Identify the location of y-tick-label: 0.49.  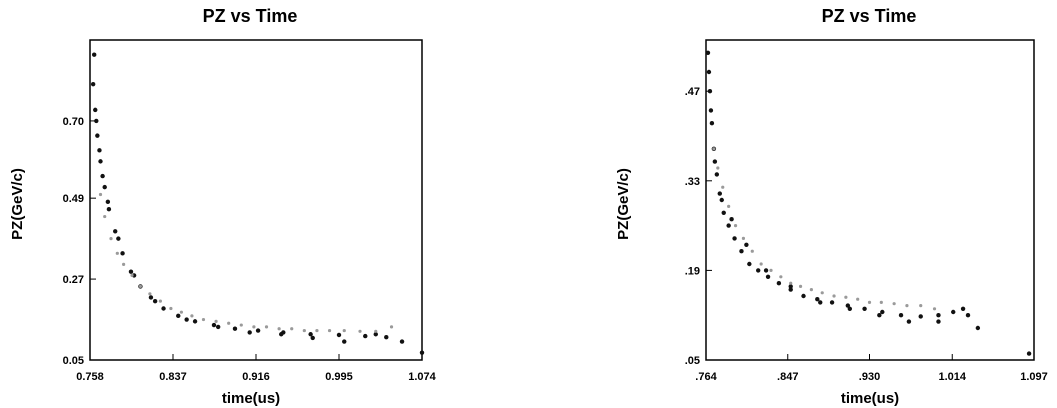
(73, 199).